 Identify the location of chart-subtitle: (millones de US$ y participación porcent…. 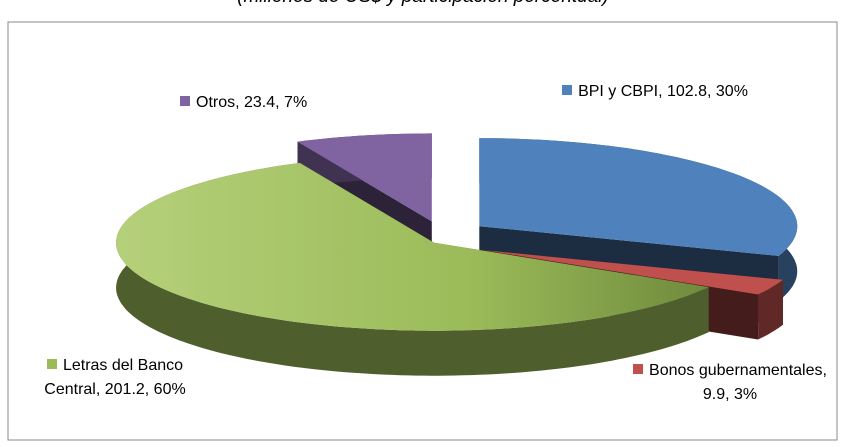
(423, 4).